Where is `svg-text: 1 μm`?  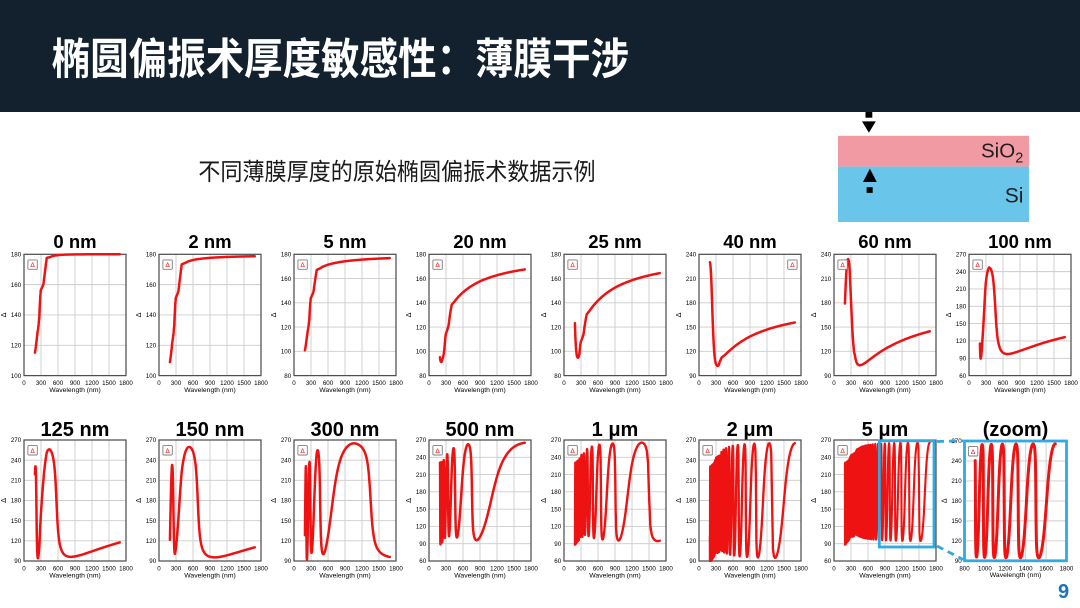 svg-text: 1 μm is located at coordinates (615, 430).